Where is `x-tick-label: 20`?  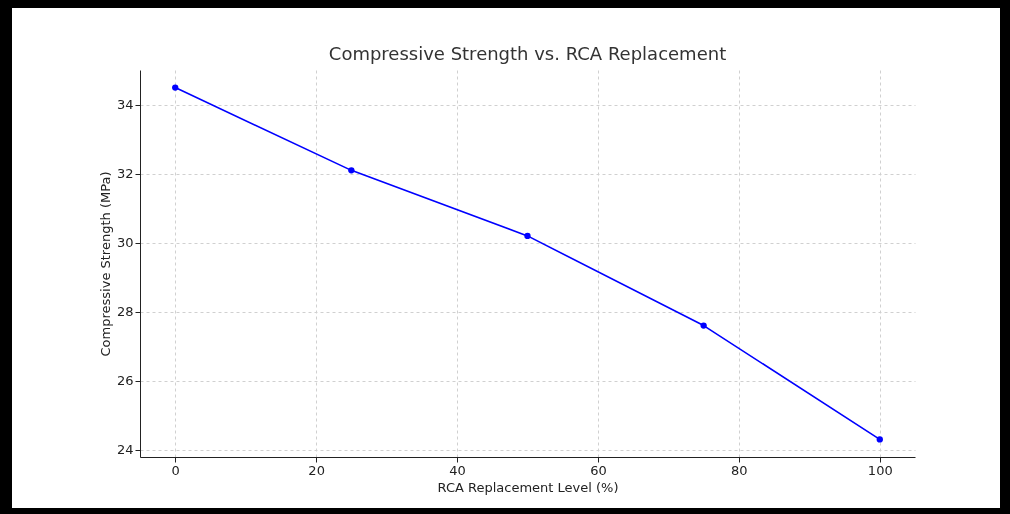
x-tick-label: 20 is located at coordinates (316, 470).